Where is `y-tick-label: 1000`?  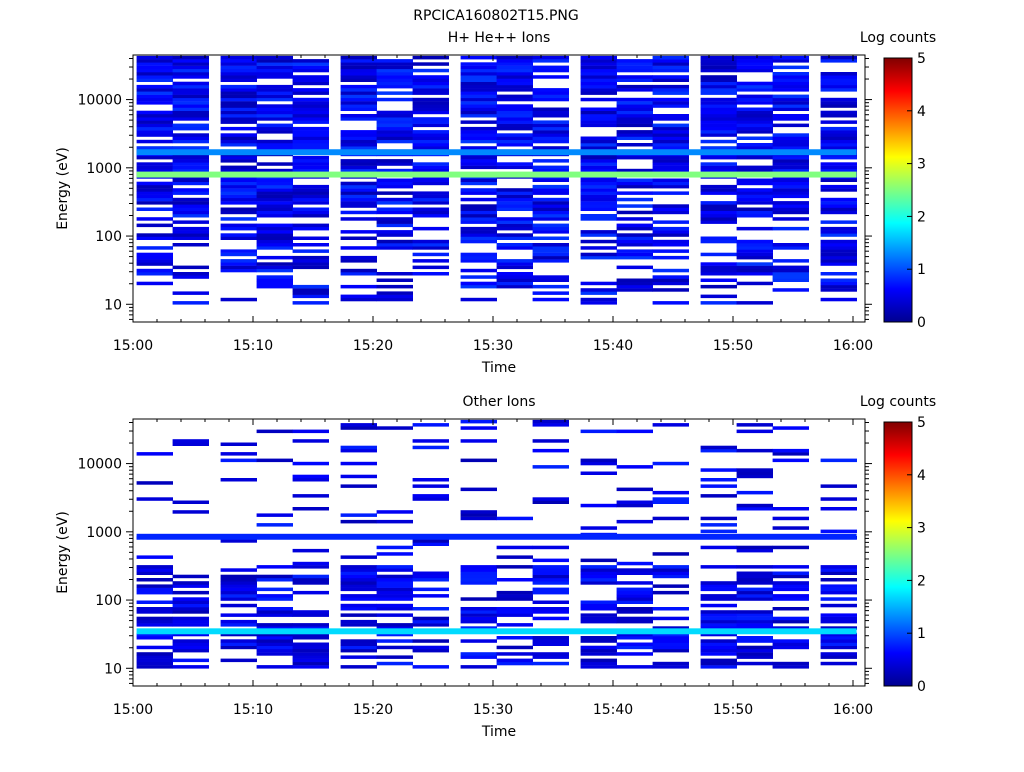
y-tick-label: 1000 is located at coordinates (104, 169).